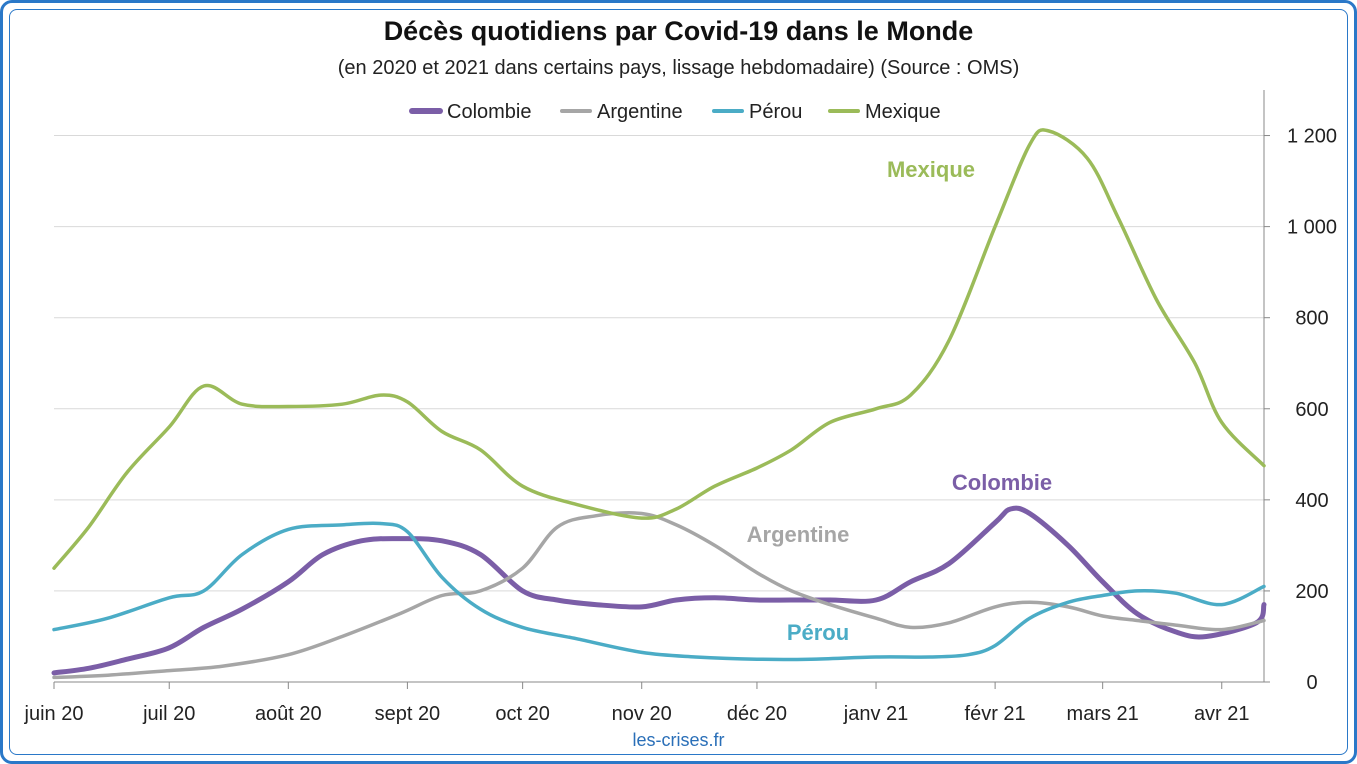  I want to click on series-labels: Colombie Argentine Pérou Mexique, so click(899, 401).